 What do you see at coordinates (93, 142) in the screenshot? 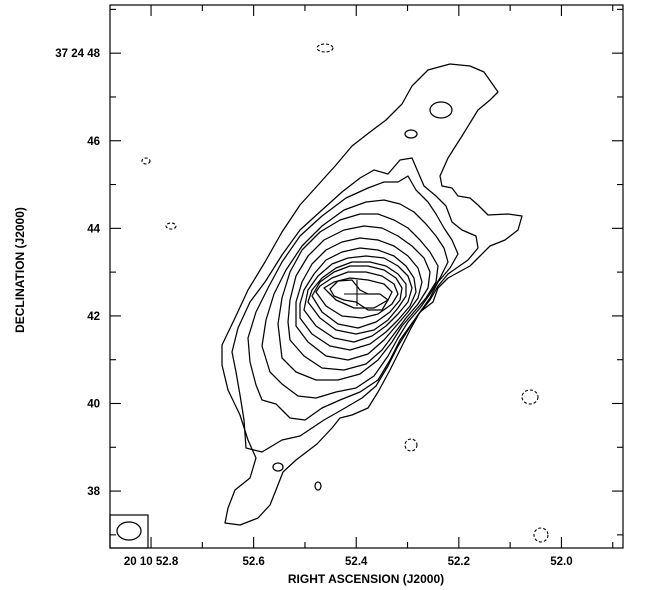
I see `y-tick-label: 46` at bounding box center [93, 142].